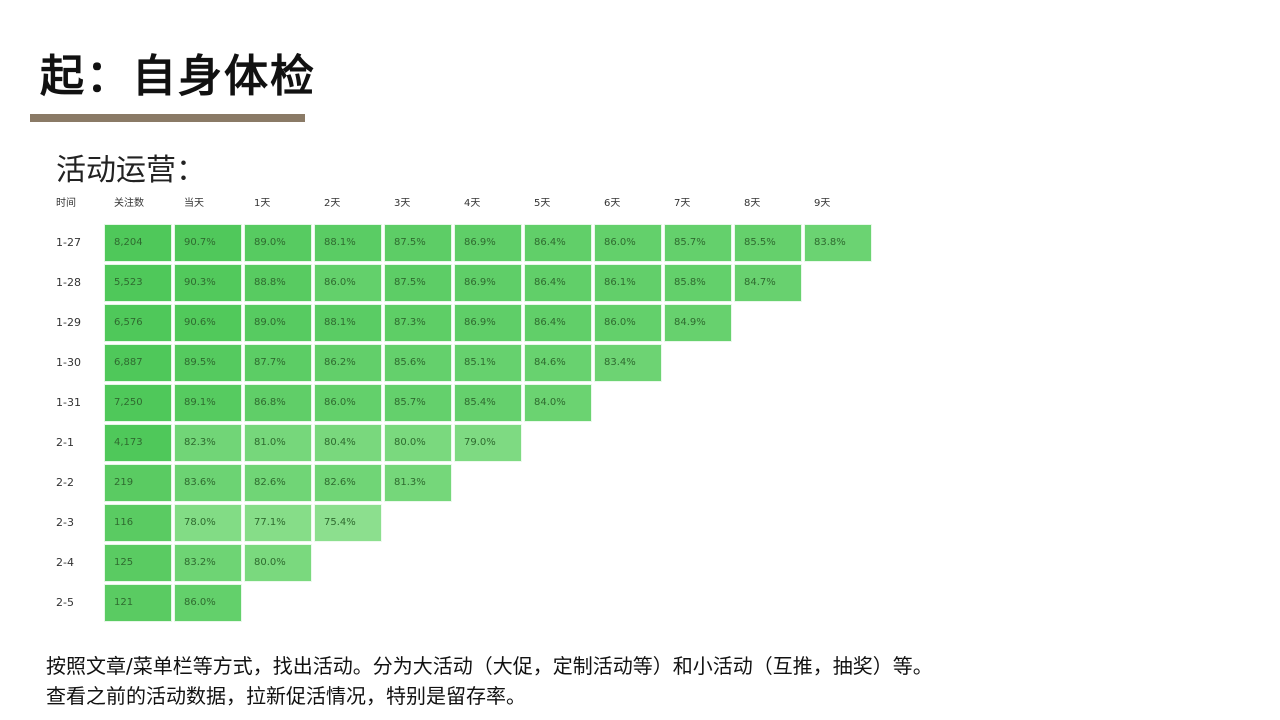 This screenshot has height=720, width=1280. I want to click on followers-cell: 8,204, so click(138, 243).